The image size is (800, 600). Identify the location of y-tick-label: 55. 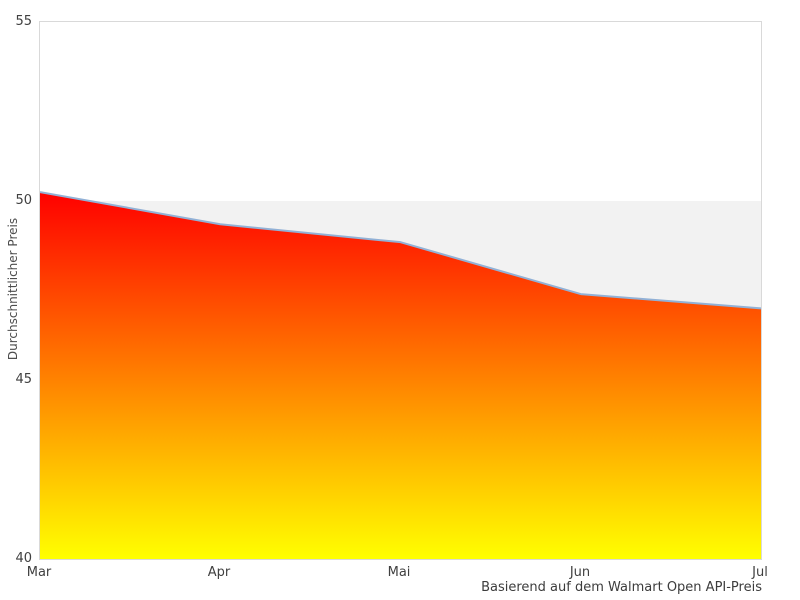
(23, 21).